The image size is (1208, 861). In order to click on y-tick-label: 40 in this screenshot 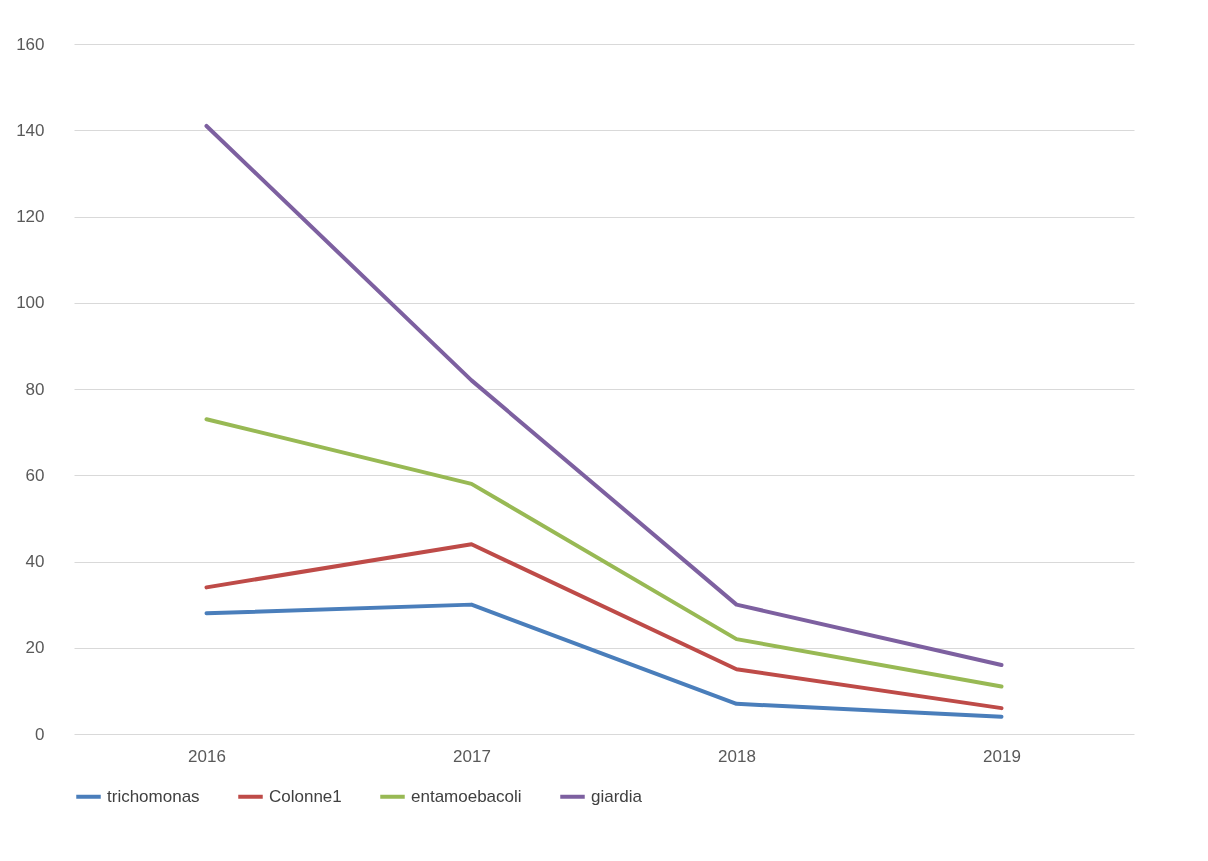, I will do `click(35, 561)`.